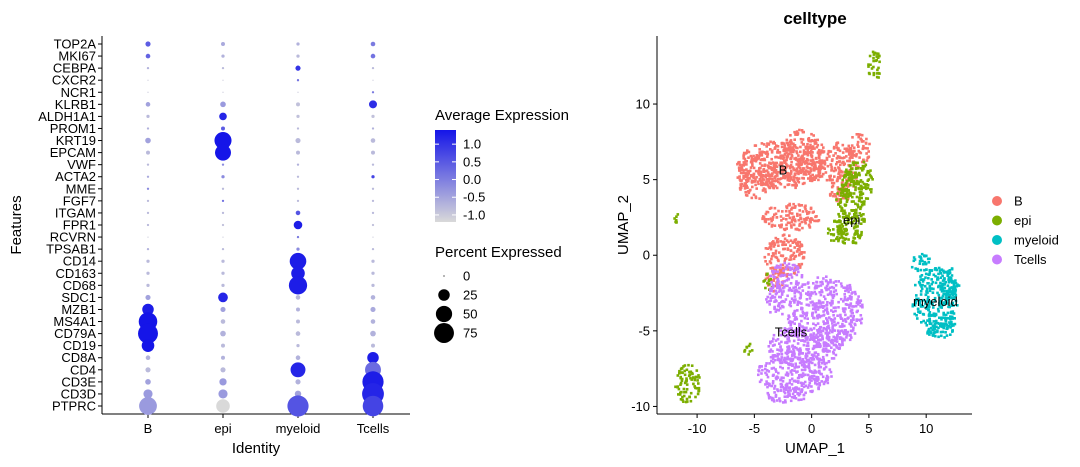 This screenshot has height=467, width=1080. Describe the element at coordinates (298, 285) in the screenshot. I see `dot-cd68-myeloid` at that location.